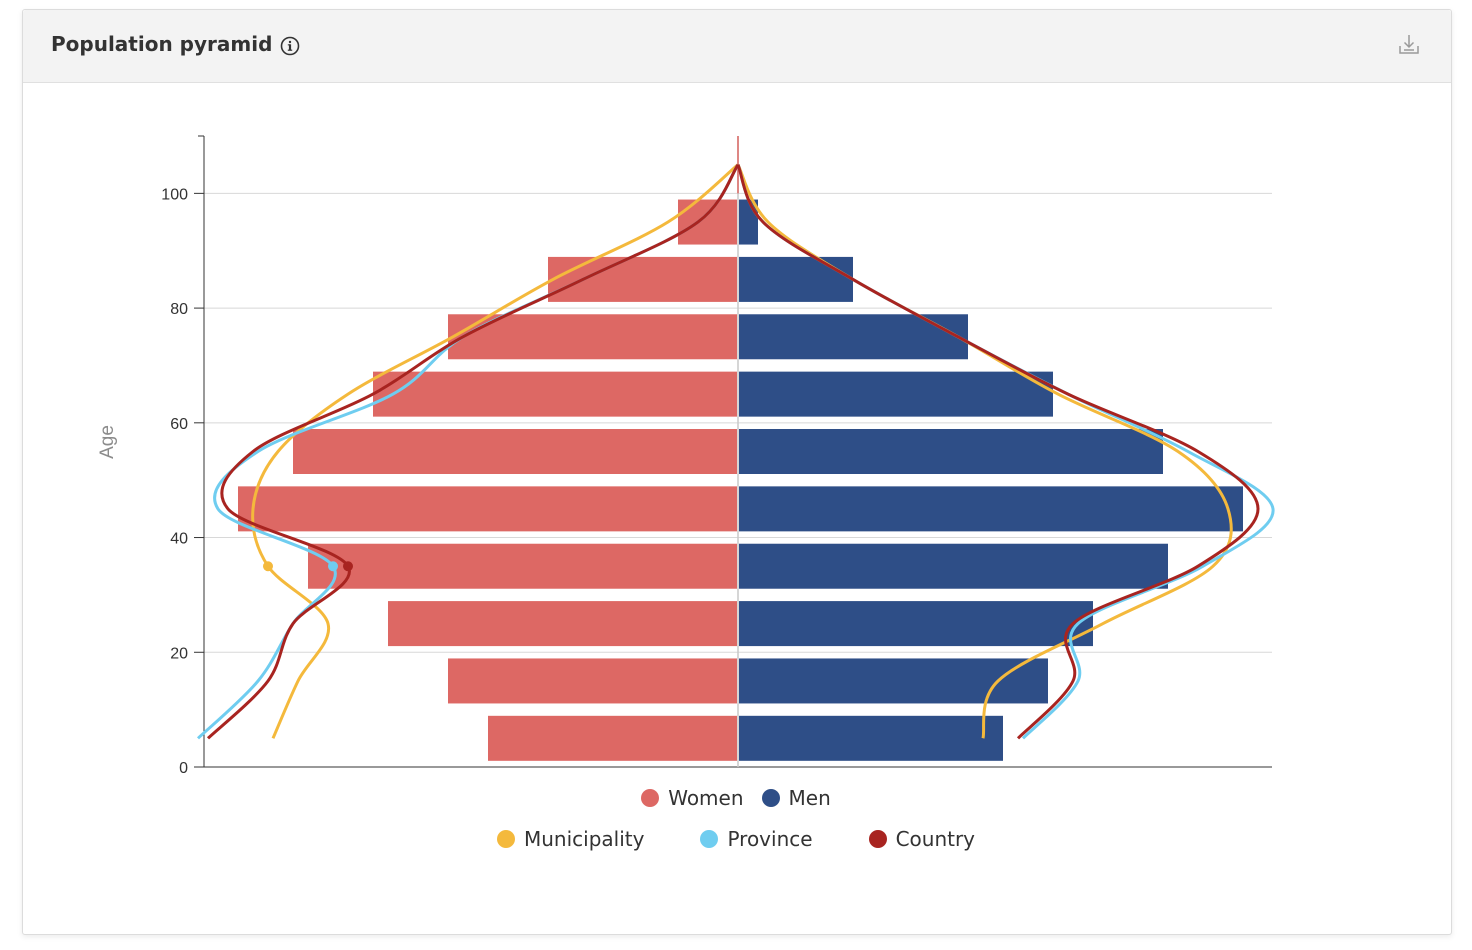  I want to click on legend-item-country: Country, so click(922, 839).